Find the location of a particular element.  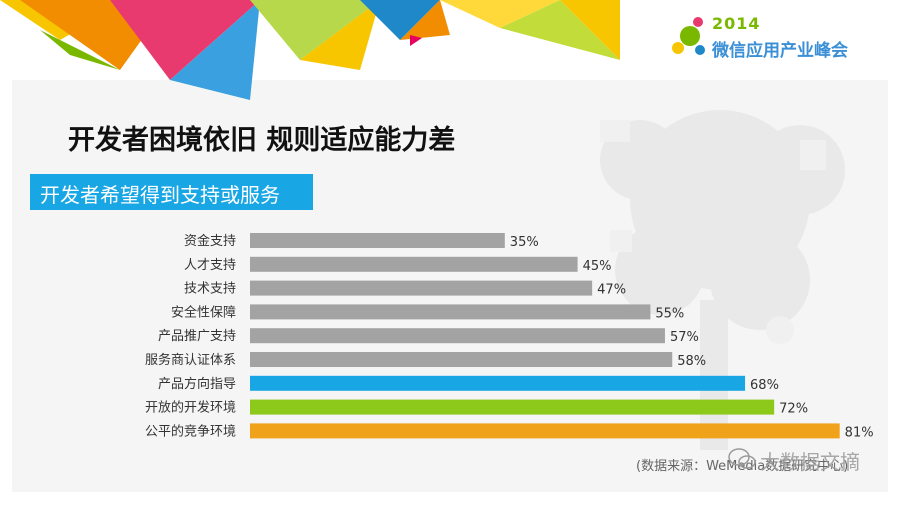

category-label: 资金支持 is located at coordinates (210, 241).